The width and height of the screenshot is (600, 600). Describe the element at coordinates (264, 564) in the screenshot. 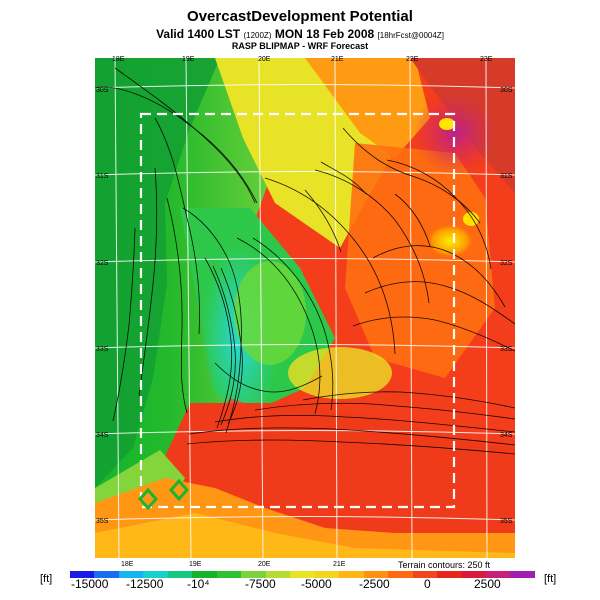

I see `lon-tick-bottom-20e: 20E` at that location.